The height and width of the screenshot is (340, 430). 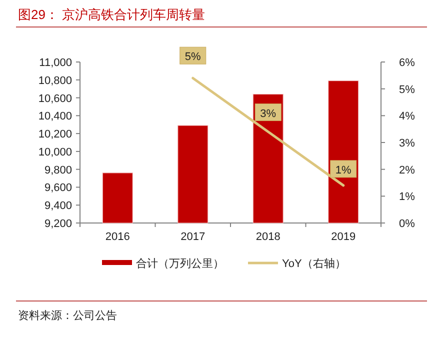 I want to click on y2-tick-label: 4%, so click(x=407, y=116).